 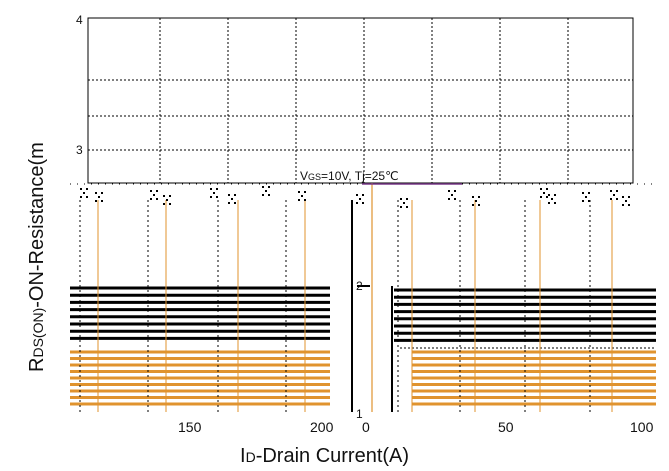 I want to click on x-tick-label: 150, so click(x=190, y=427).